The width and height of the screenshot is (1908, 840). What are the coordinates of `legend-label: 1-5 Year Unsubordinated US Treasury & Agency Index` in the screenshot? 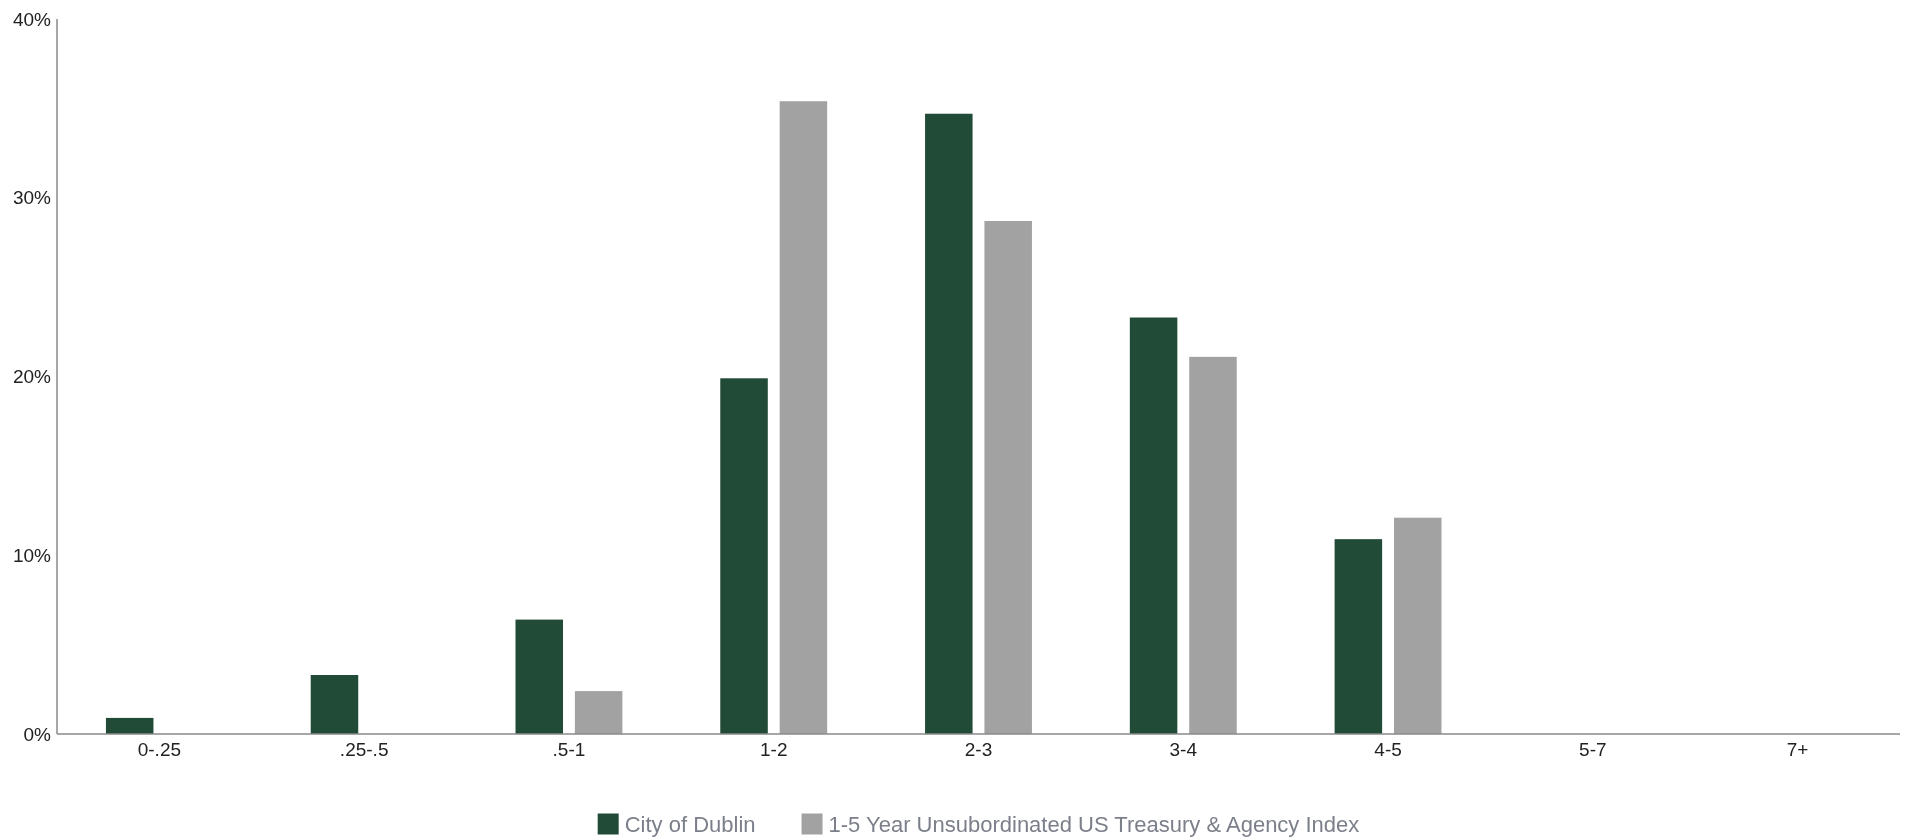 It's located at (1094, 824).